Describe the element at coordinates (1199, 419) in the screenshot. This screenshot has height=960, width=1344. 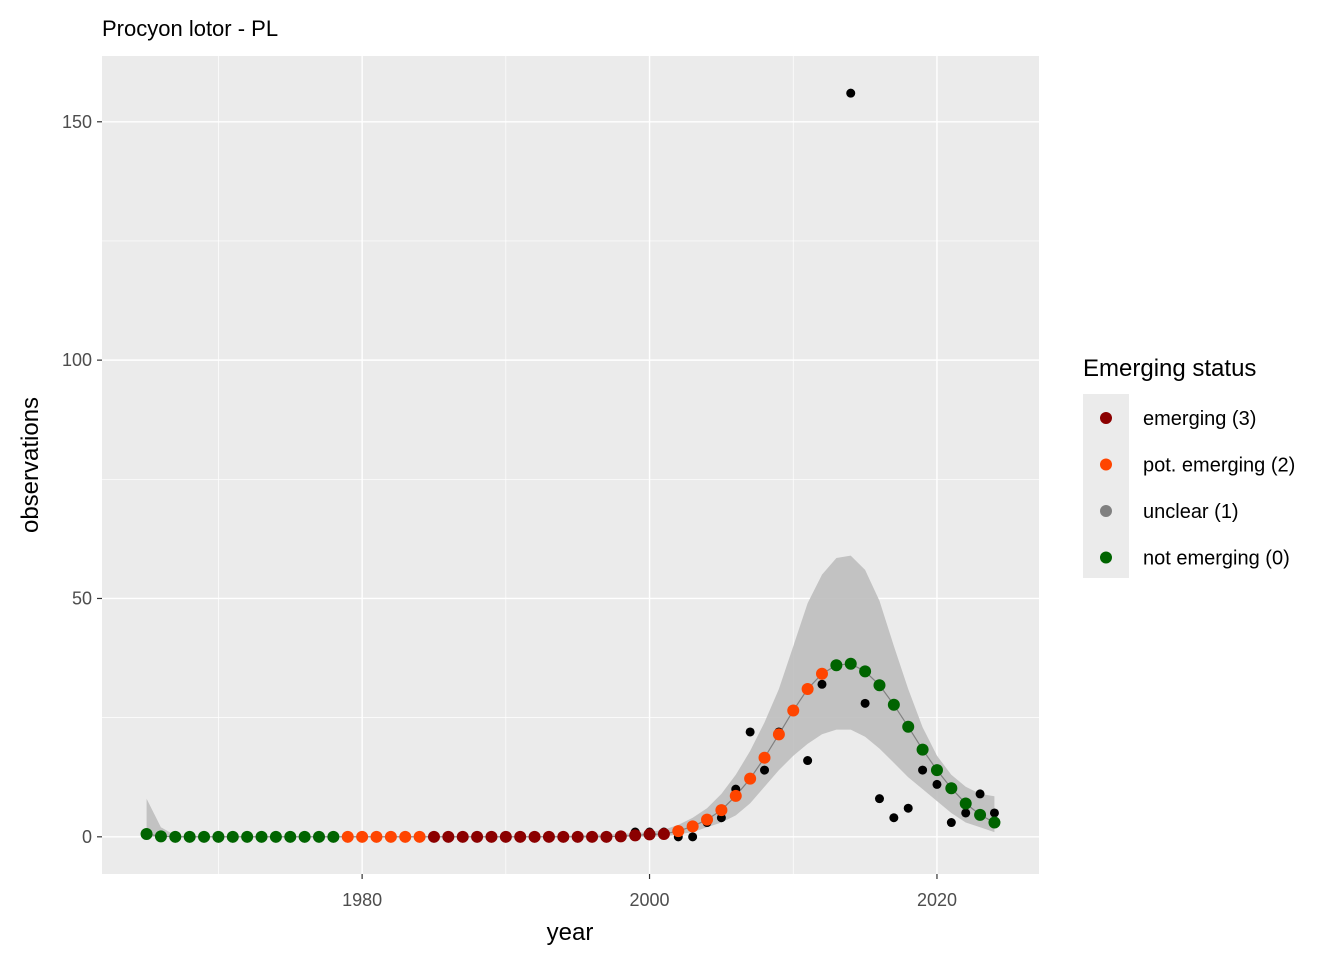
I see `legend-label: emerging (3)` at that location.